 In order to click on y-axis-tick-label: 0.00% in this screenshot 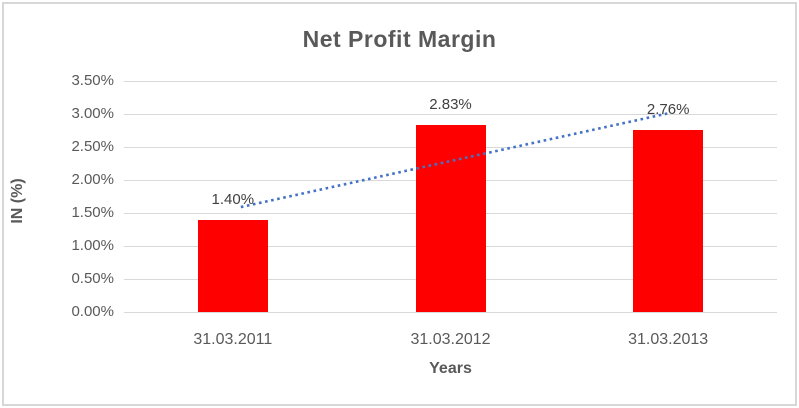, I will do `click(92, 311)`.